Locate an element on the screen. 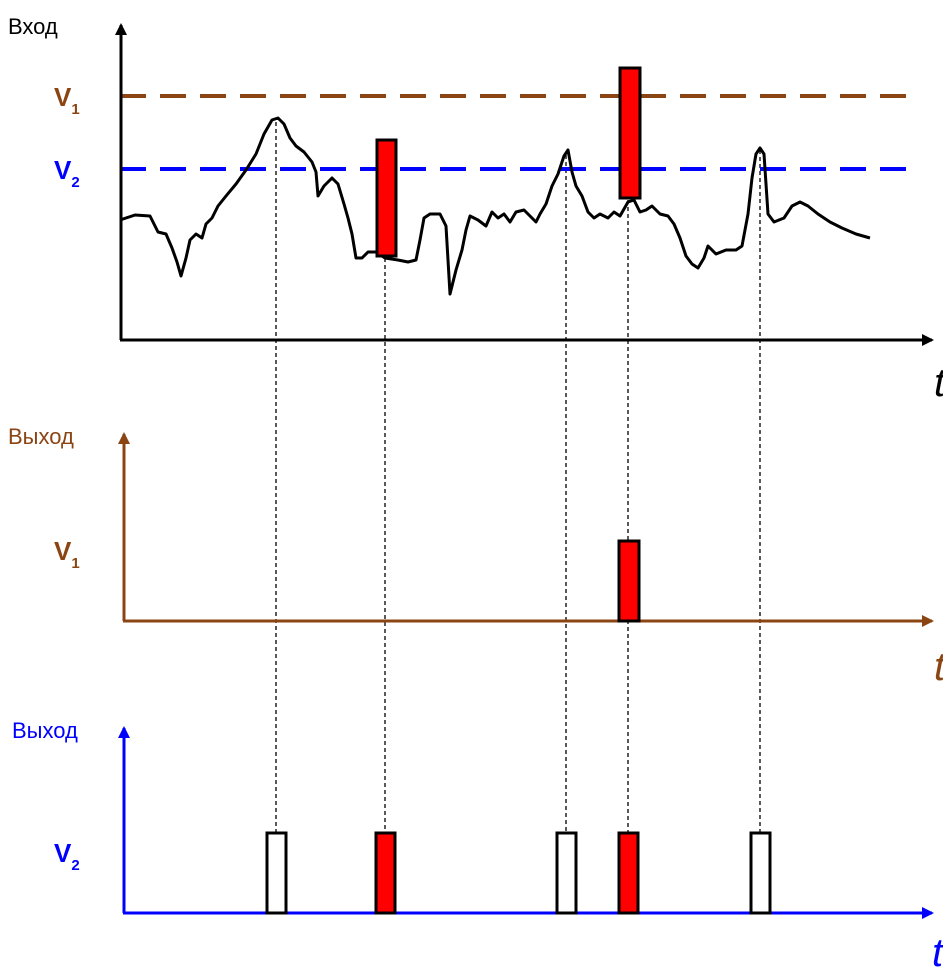 Image resolution: width=943 pixels, height=973 pixels. output-v1-x-label: t is located at coordinates (938, 667).